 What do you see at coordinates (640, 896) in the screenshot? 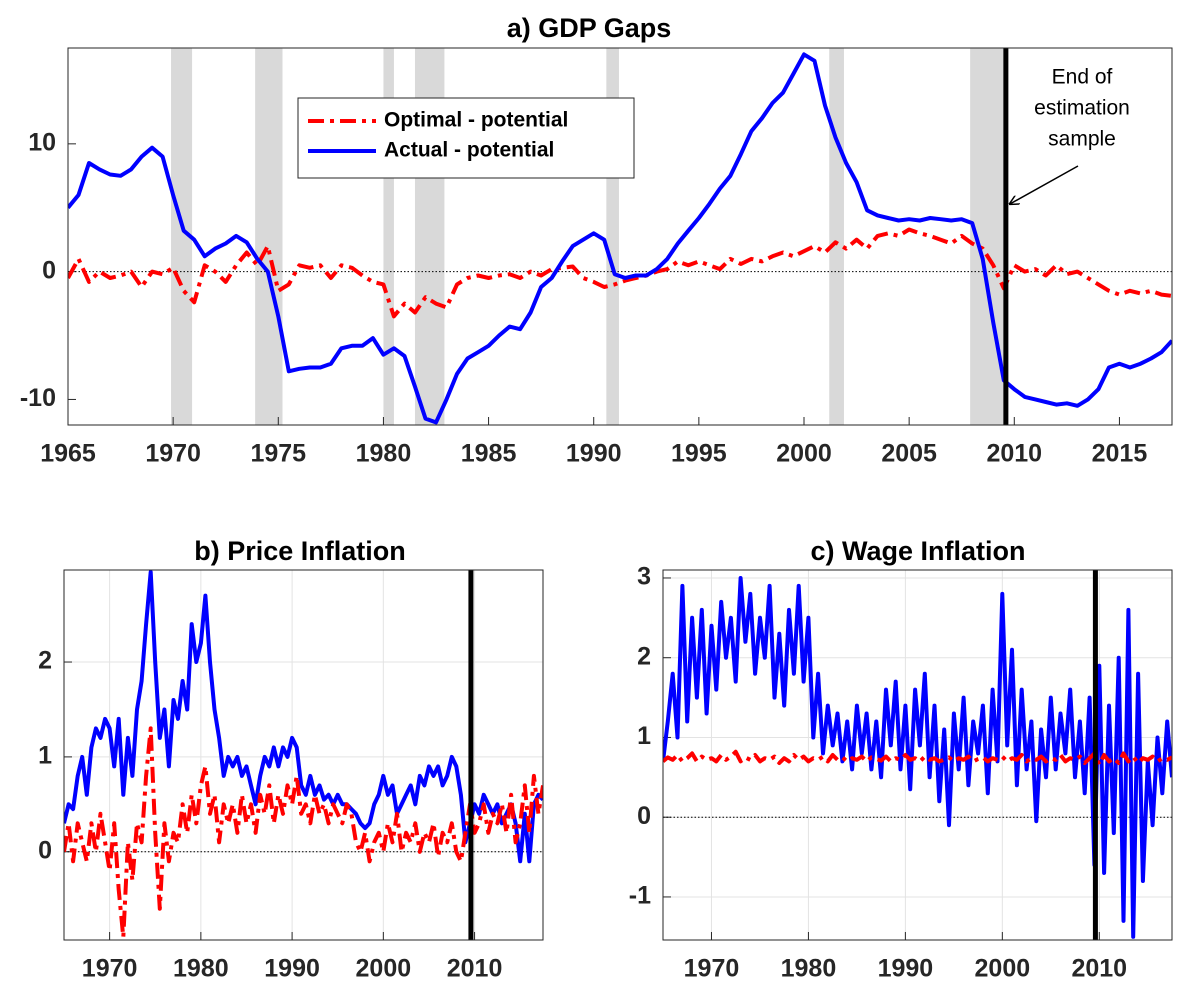
I see `y-tick-label: -1` at bounding box center [640, 896].